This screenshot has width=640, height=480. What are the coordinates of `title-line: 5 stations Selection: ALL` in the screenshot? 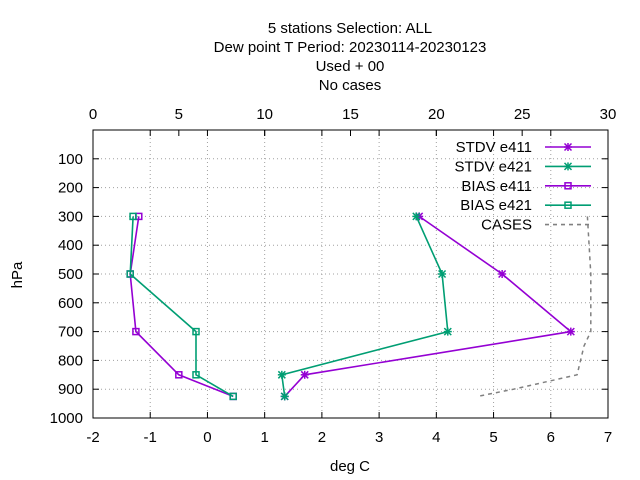 It's located at (350, 28).